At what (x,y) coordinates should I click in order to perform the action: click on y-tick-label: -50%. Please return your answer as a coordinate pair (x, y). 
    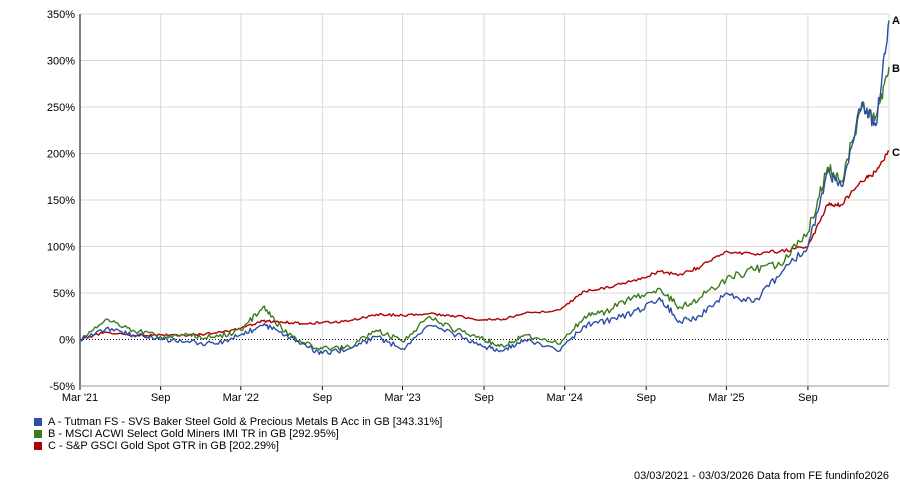
    Looking at the image, I should click on (62, 387).